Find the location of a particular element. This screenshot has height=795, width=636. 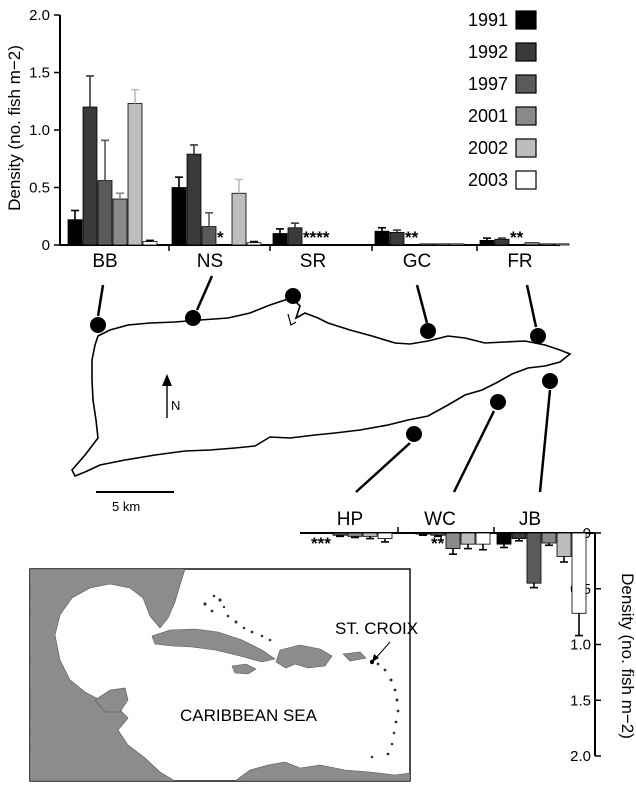

bottom-y-tick-label: 2.0 is located at coordinates (580, 756).